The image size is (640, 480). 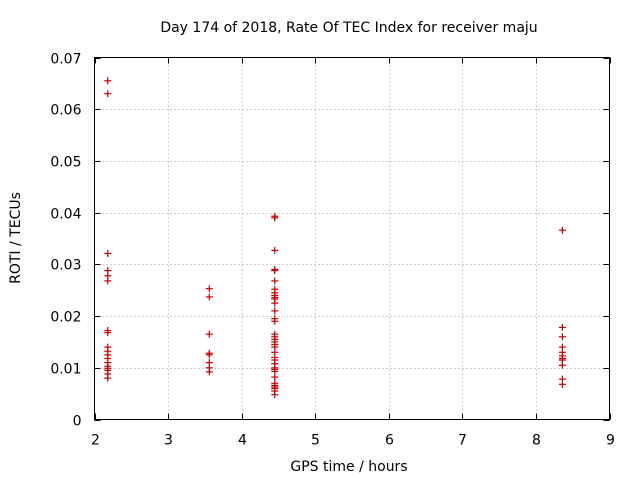 What do you see at coordinates (536, 441) in the screenshot?
I see `x-tick-label: 8` at bounding box center [536, 441].